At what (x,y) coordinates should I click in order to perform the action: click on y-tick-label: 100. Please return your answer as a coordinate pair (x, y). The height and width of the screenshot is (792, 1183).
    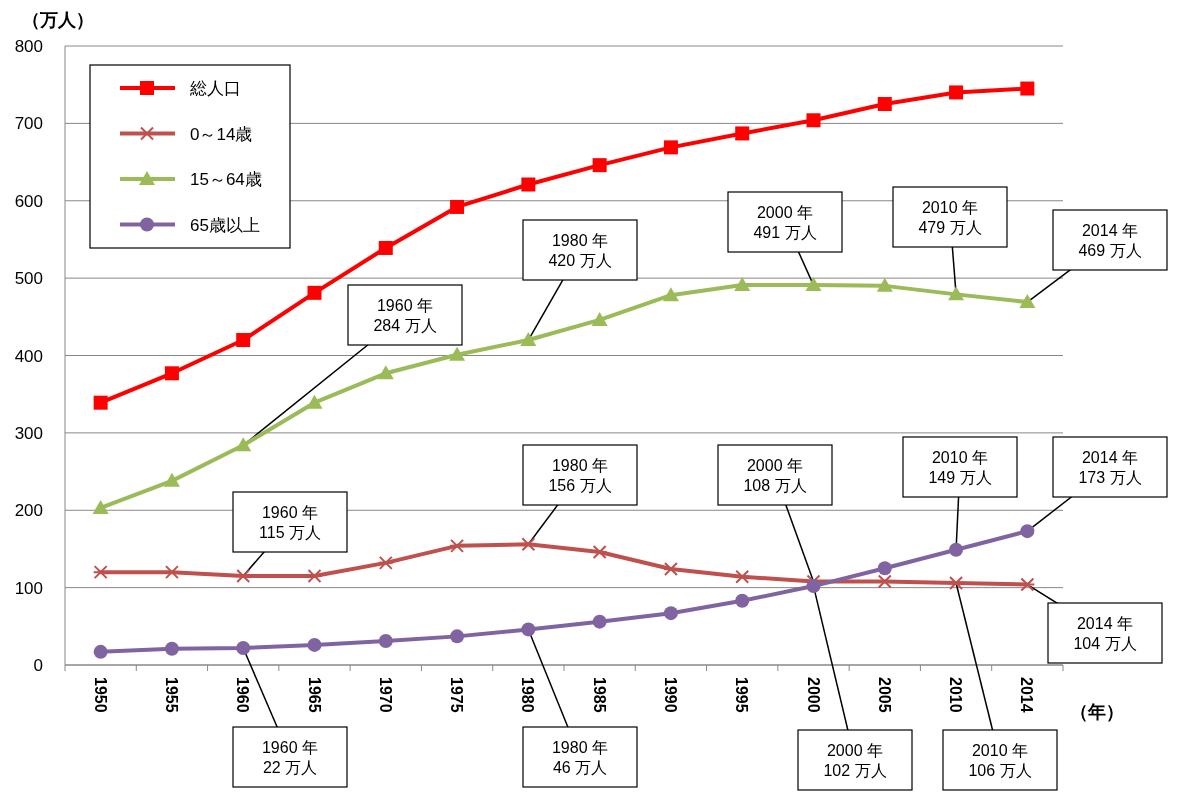
    Looking at the image, I should click on (28, 588).